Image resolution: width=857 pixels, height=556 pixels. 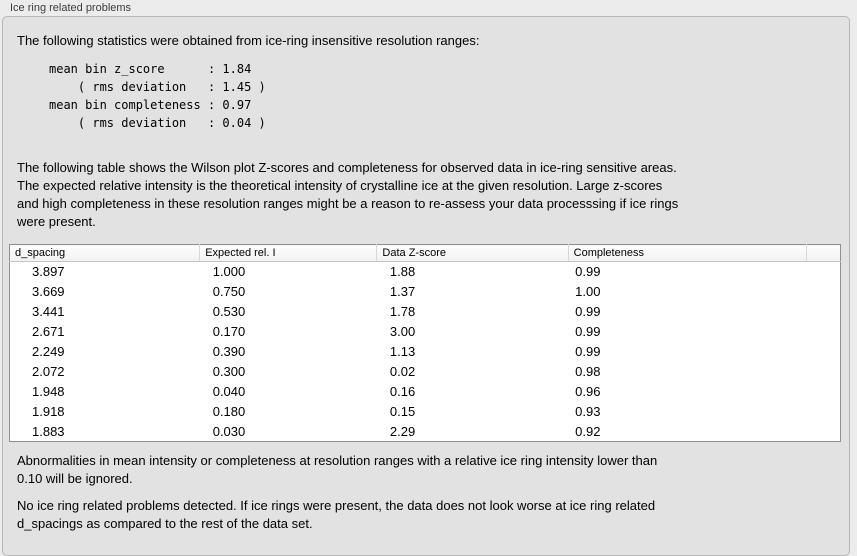 What do you see at coordinates (425, 432) in the screenshot?
I see `table-row: 1.883 0.030 2.29 0.92` at bounding box center [425, 432].